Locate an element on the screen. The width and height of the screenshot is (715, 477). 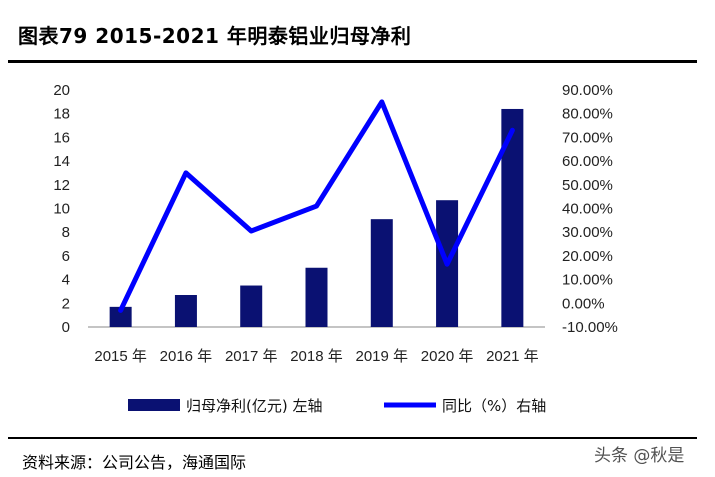
x-tick-label: 2019 年 is located at coordinates (382, 356).